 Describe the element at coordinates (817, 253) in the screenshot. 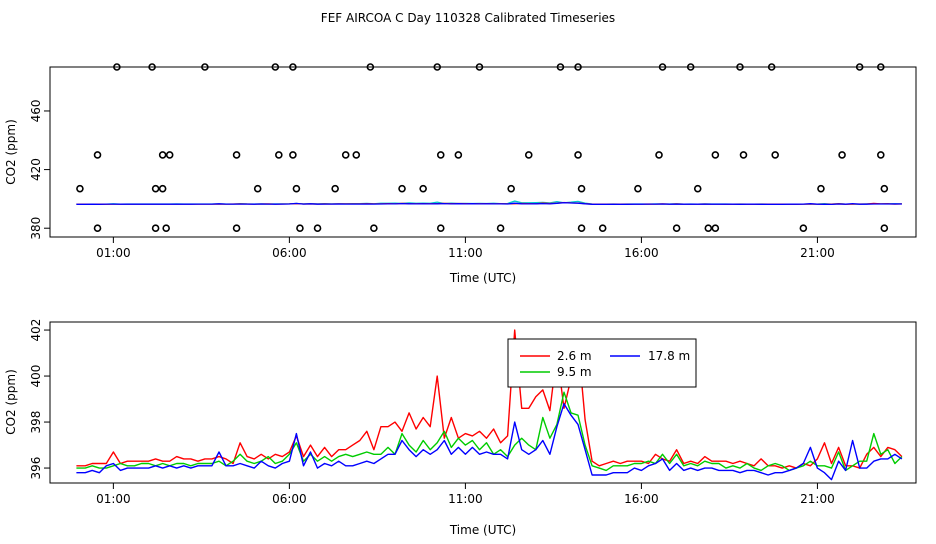

I see `top-x-tick-label: 21:00` at that location.